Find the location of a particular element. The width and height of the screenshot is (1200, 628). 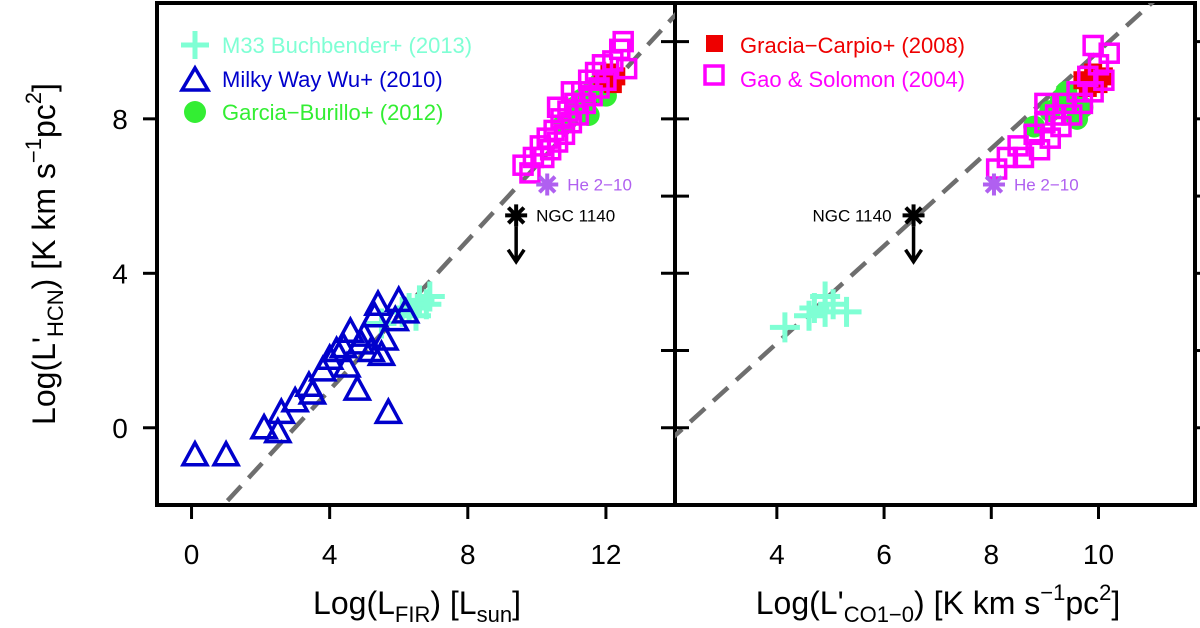

y-tick-label: 8 is located at coordinates (120, 119).